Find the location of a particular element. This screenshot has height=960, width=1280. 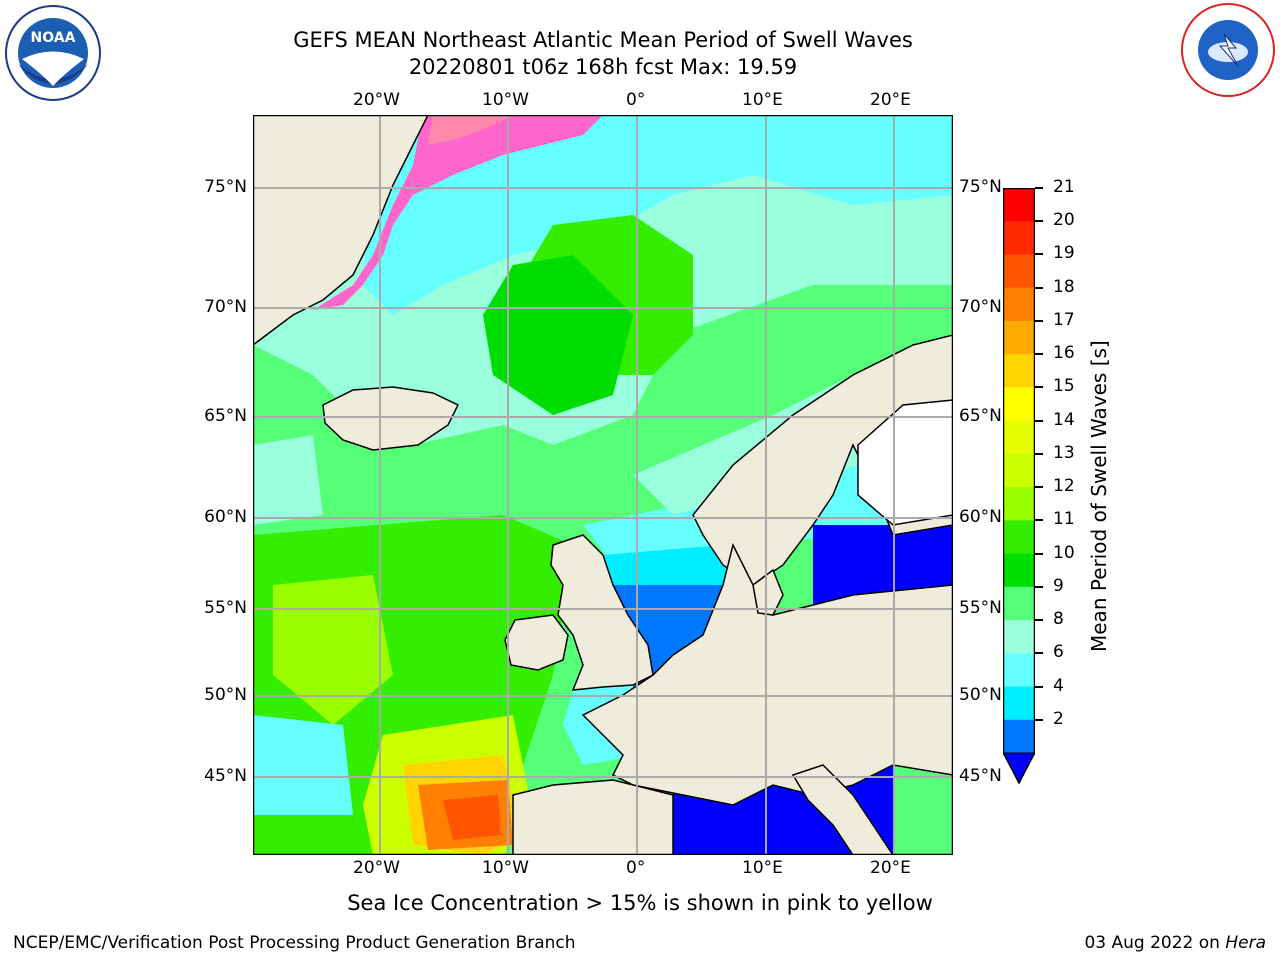

colorbar-tick-label: 20 is located at coordinates (1064, 220).